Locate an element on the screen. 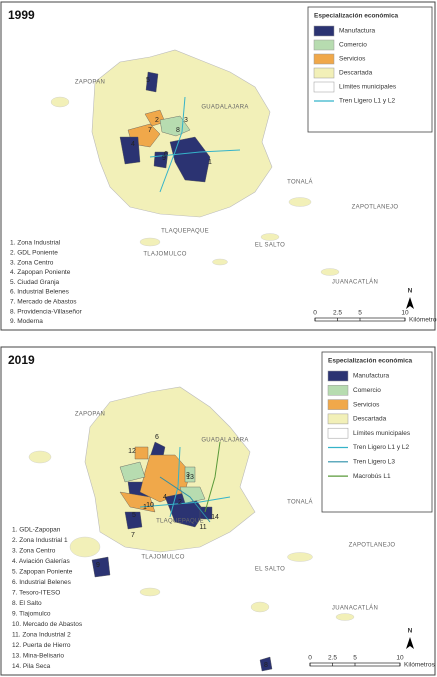  zone-list-item: 14. Pila Seca is located at coordinates (31, 666).